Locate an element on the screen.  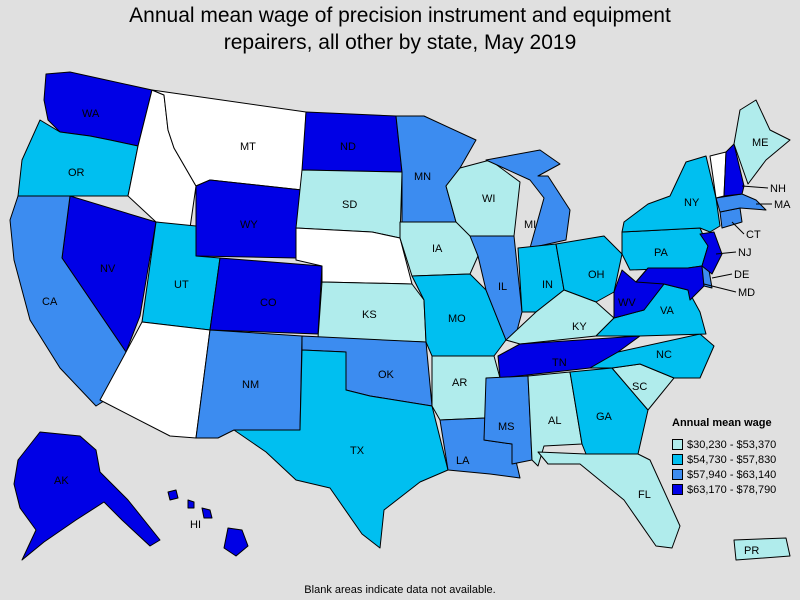
label-IA: IA is located at coordinates (437, 249).